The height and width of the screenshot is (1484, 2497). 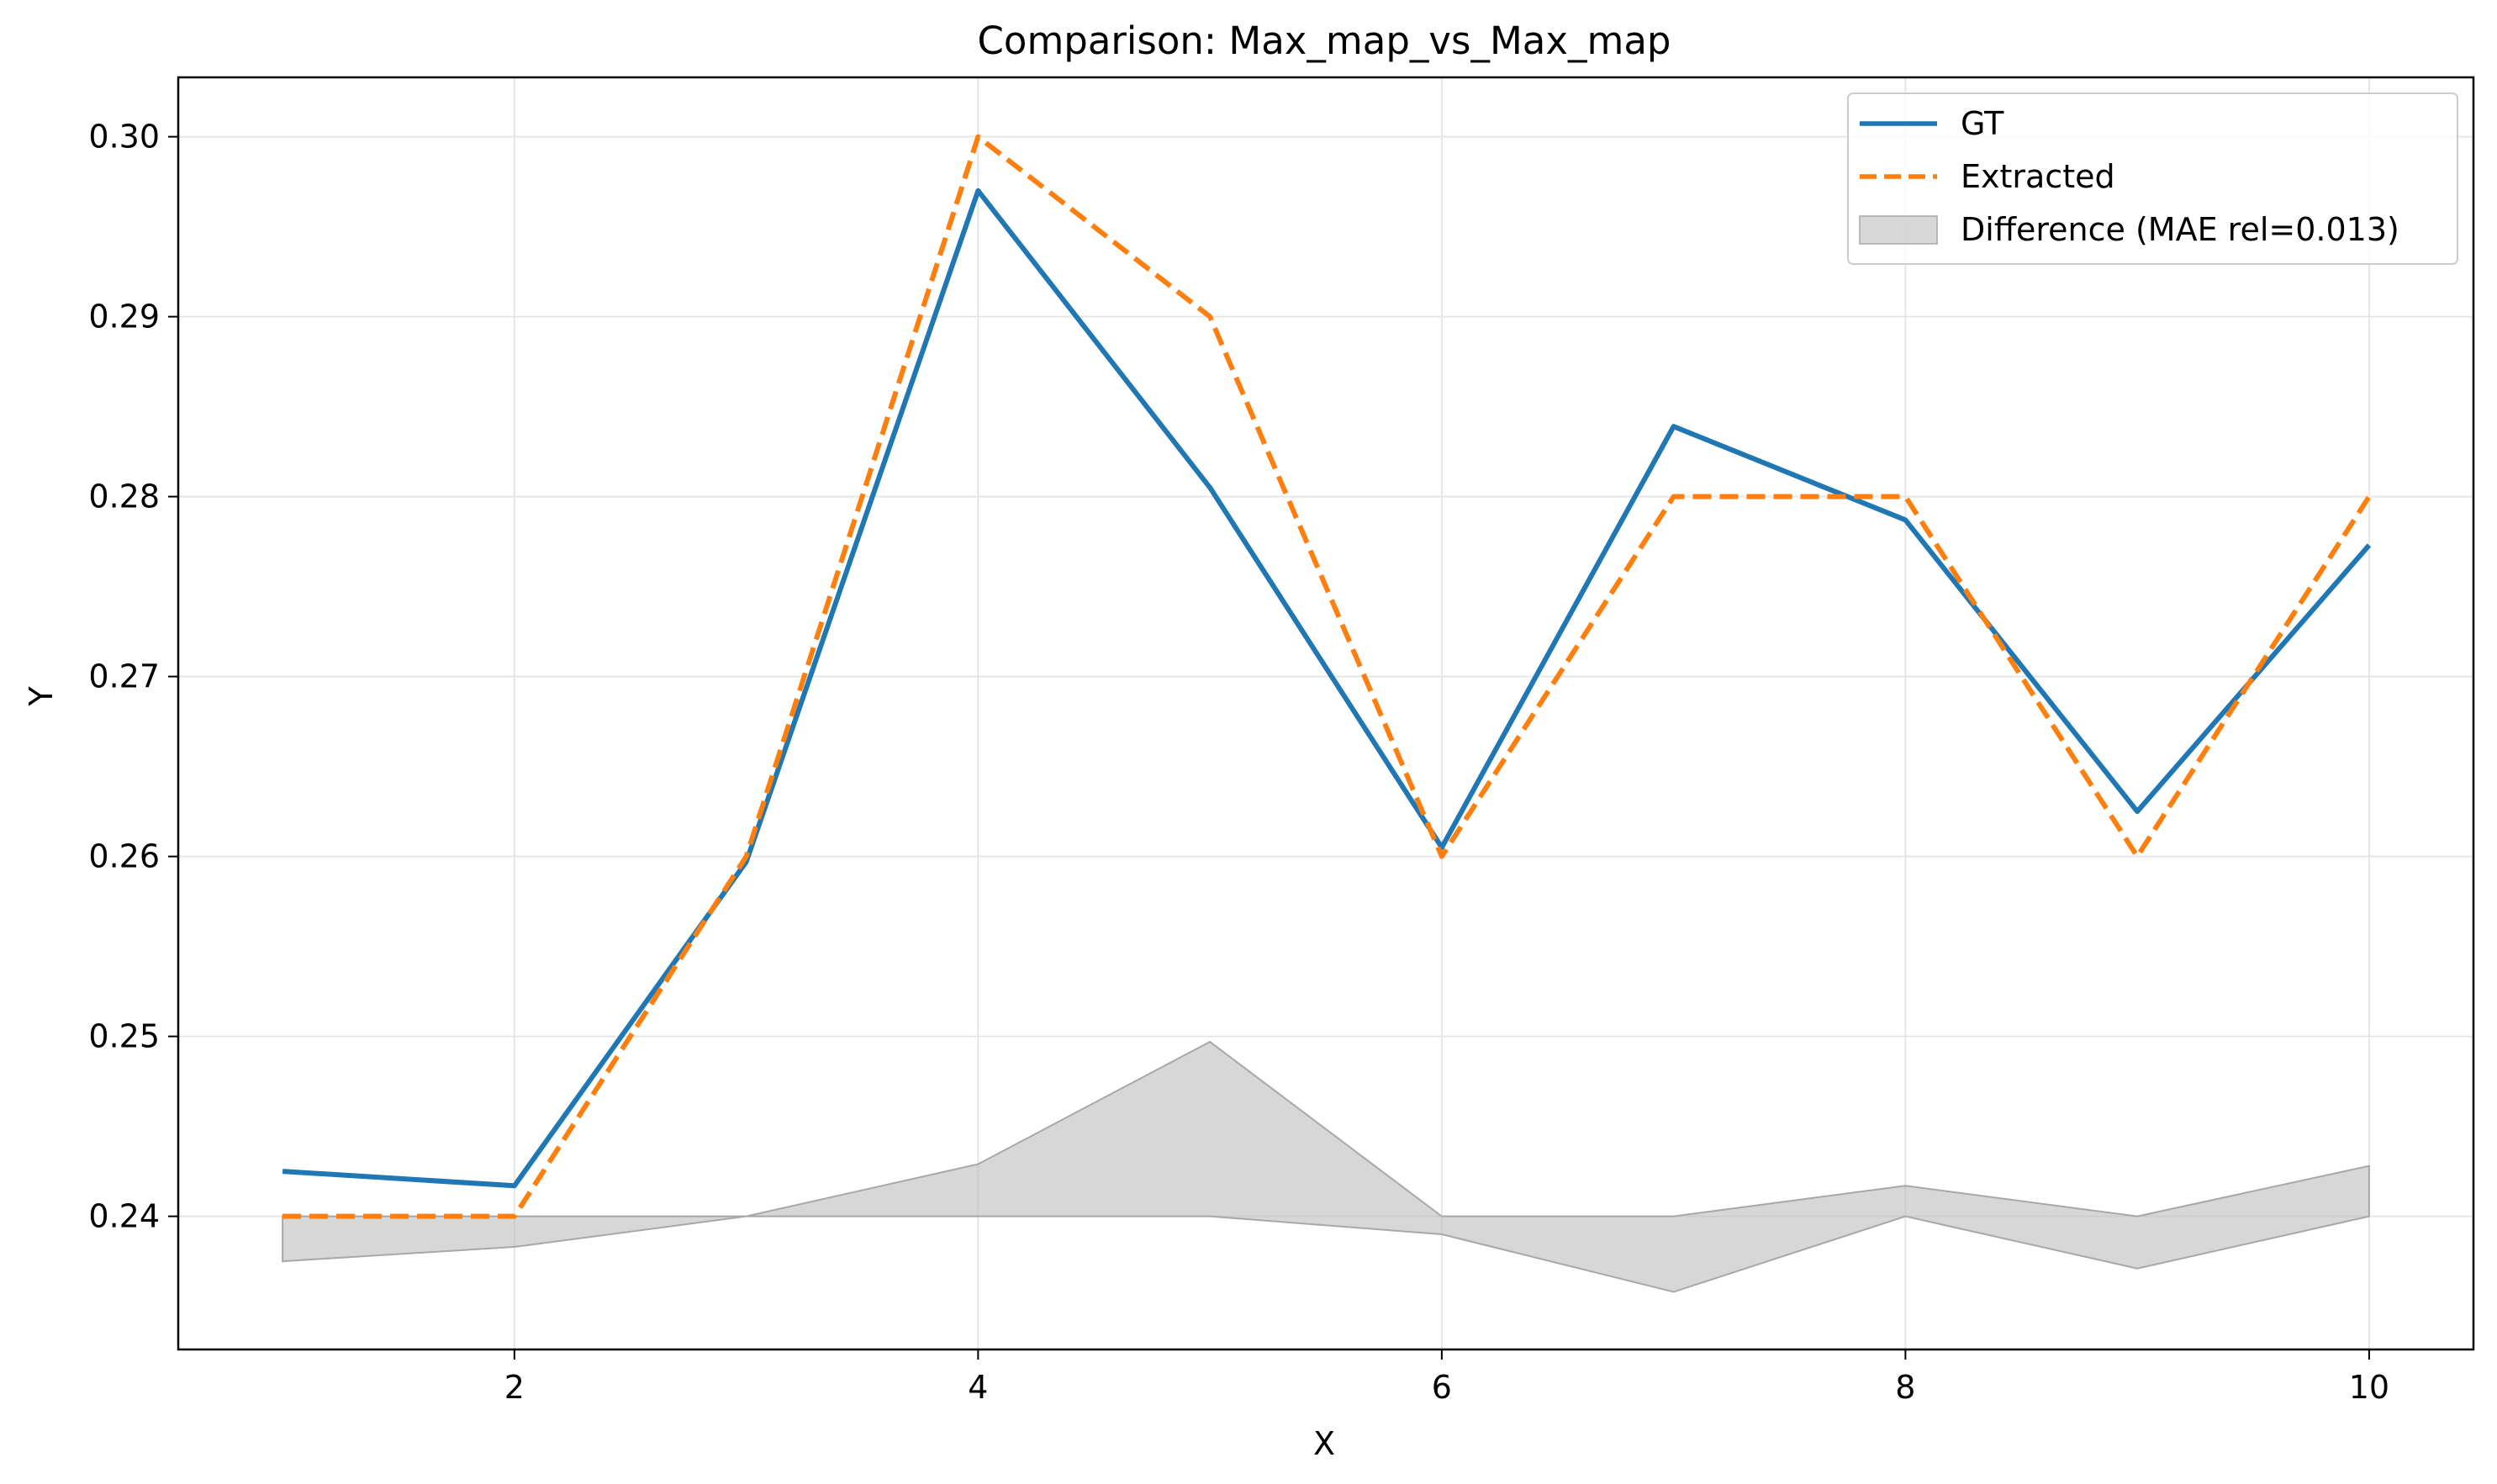 What do you see at coordinates (1905, 1387) in the screenshot?
I see `x-tick-label: 8` at bounding box center [1905, 1387].